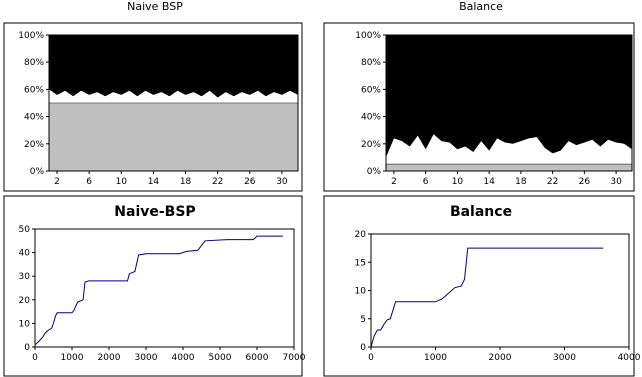 The image size is (642, 377). What do you see at coordinates (25, 277) in the screenshot?
I see `y-tick-label: 30` at bounding box center [25, 277].